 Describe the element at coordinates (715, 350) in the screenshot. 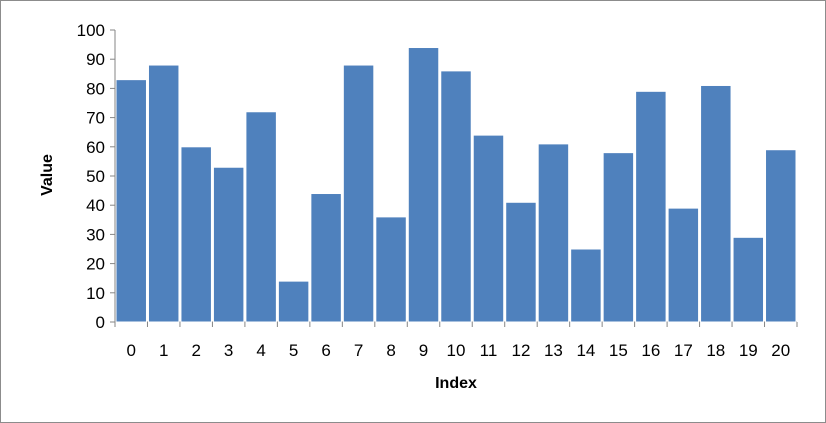

I see `x-tick-label: 18` at that location.